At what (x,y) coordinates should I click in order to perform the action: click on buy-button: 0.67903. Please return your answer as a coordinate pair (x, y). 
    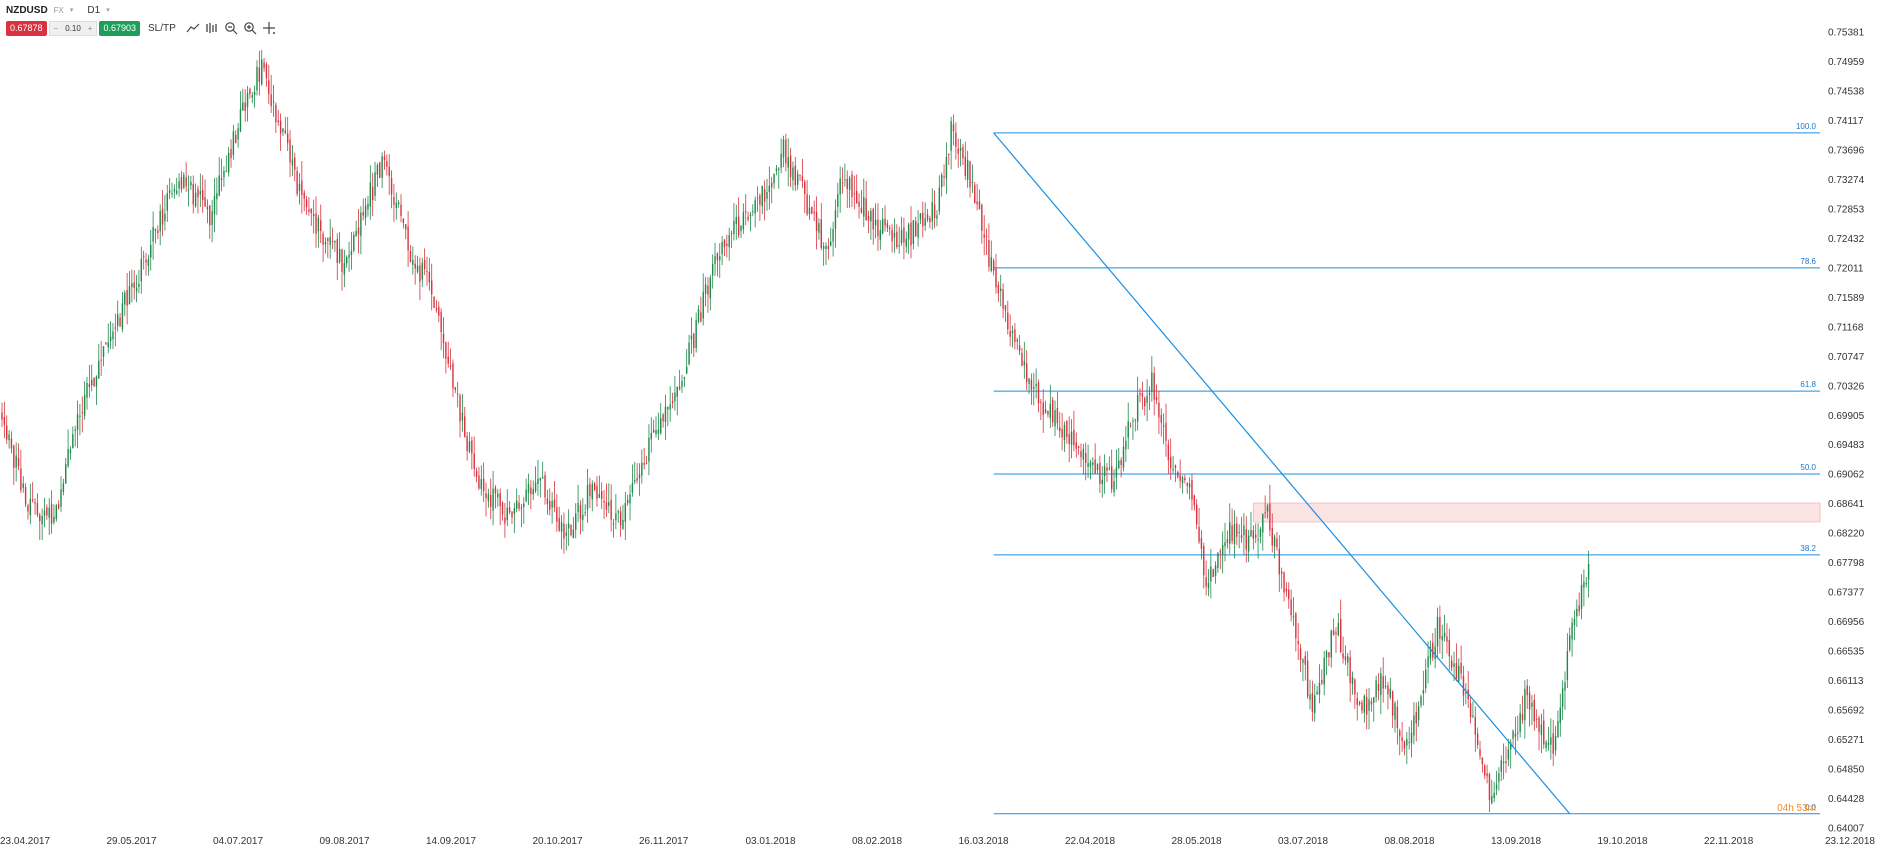
    Looking at the image, I should click on (120, 28).